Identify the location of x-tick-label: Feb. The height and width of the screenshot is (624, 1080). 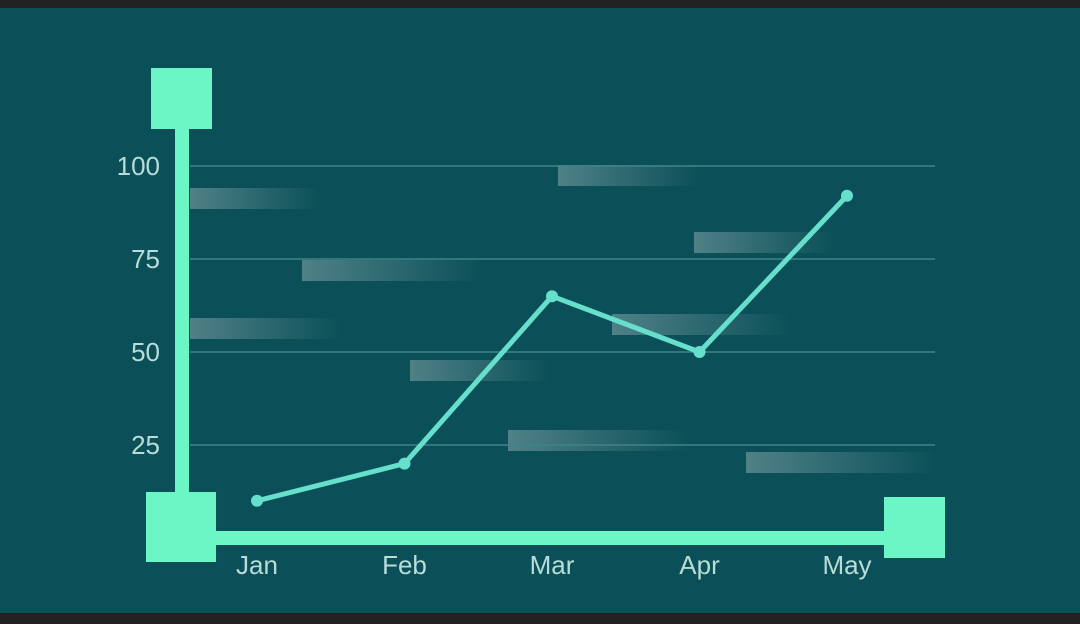
(404, 565).